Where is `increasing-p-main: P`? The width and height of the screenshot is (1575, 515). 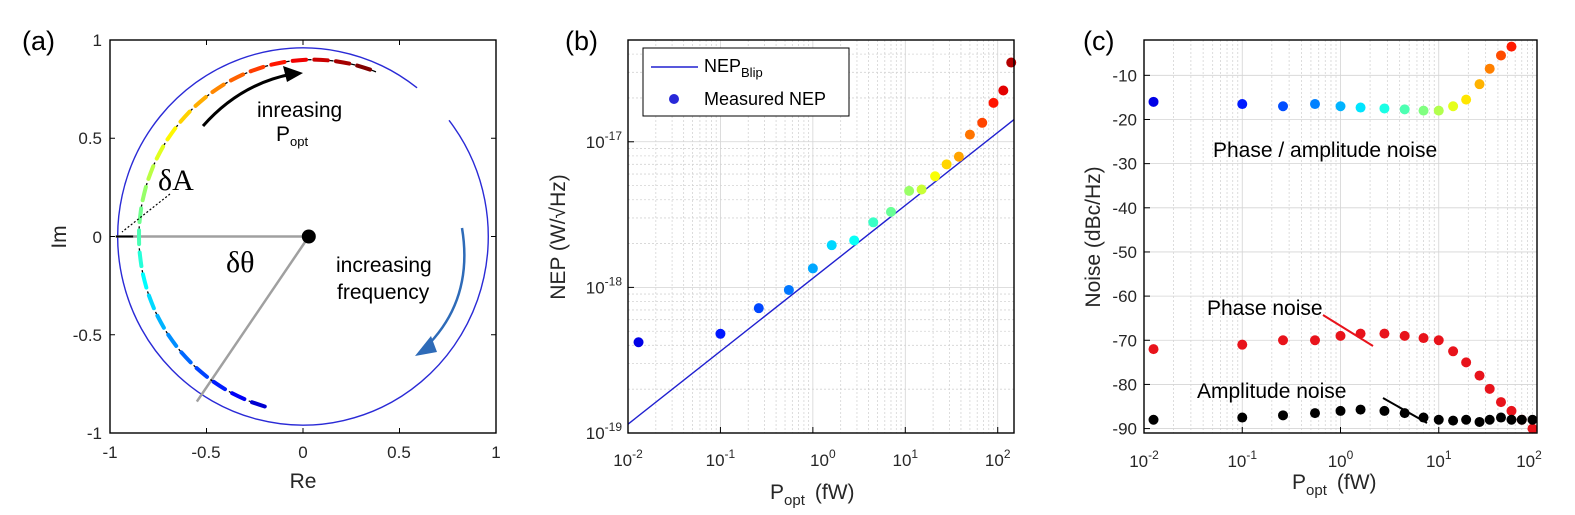 increasing-p-main: P is located at coordinates (283, 134).